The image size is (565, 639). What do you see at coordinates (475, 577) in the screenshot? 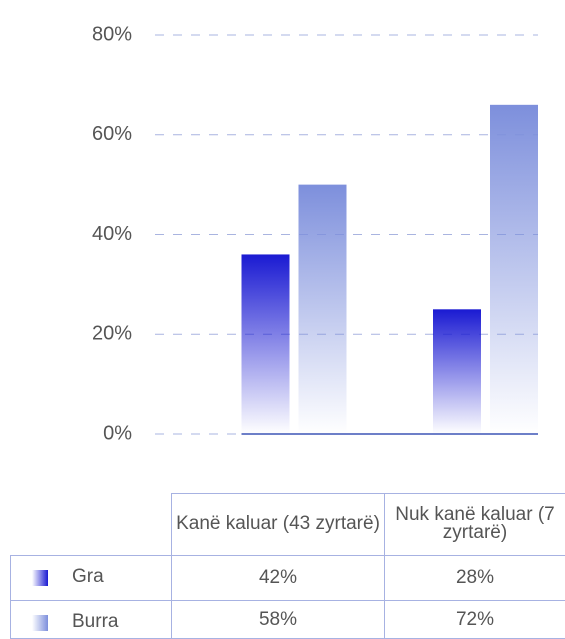
I see `table-cell: 28%` at bounding box center [475, 577].